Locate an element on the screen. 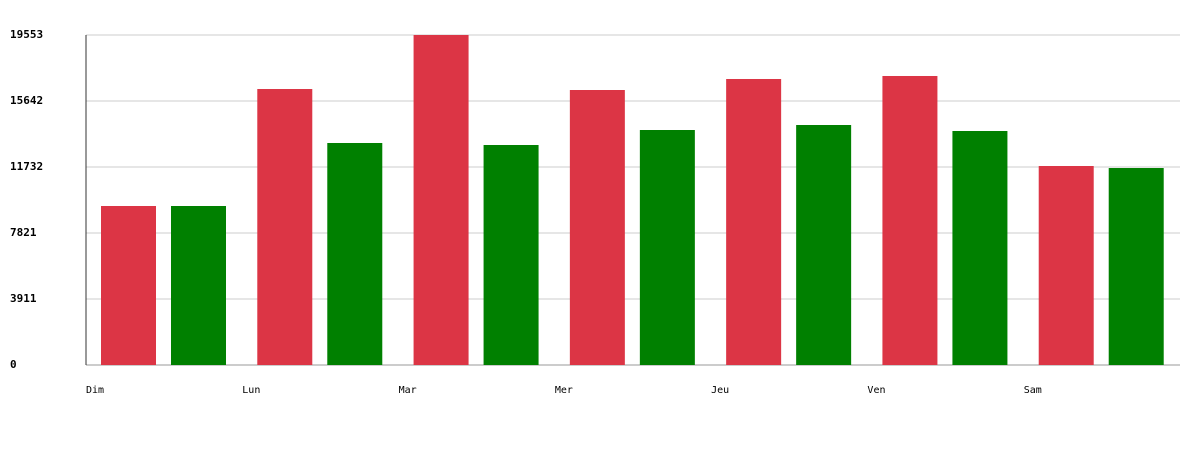 This screenshot has height=450, width=1200. y-tick-label: 19553 is located at coordinates (26, 34).